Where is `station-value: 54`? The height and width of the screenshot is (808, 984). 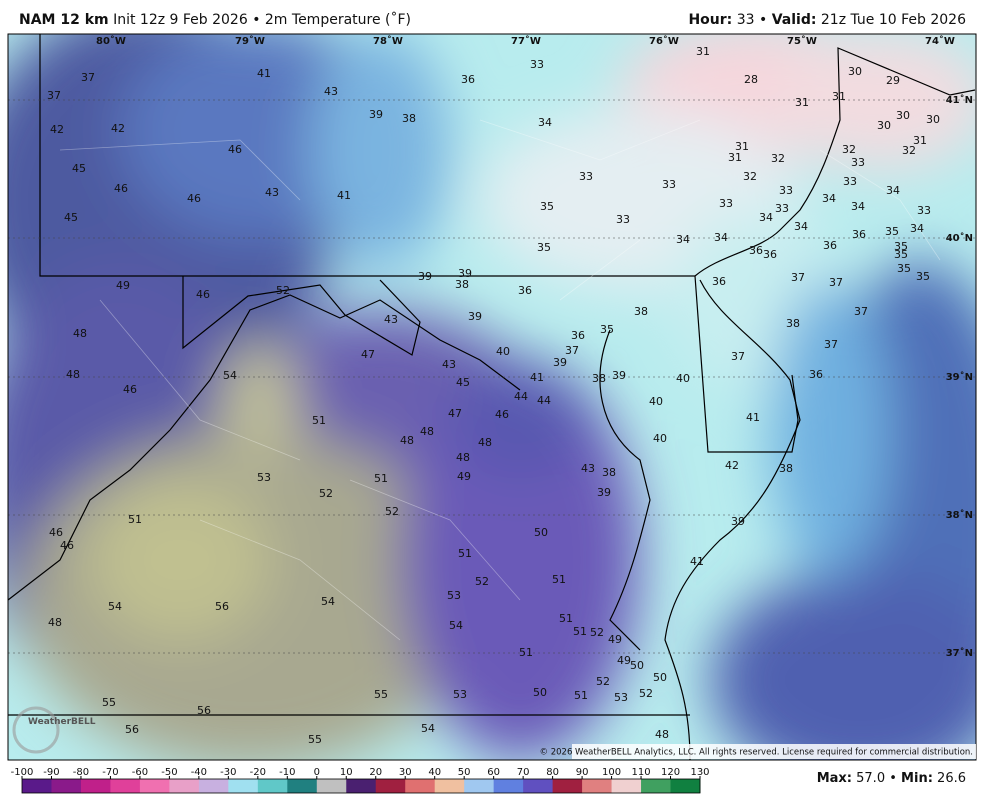 station-value: 54 is located at coordinates (230, 375).